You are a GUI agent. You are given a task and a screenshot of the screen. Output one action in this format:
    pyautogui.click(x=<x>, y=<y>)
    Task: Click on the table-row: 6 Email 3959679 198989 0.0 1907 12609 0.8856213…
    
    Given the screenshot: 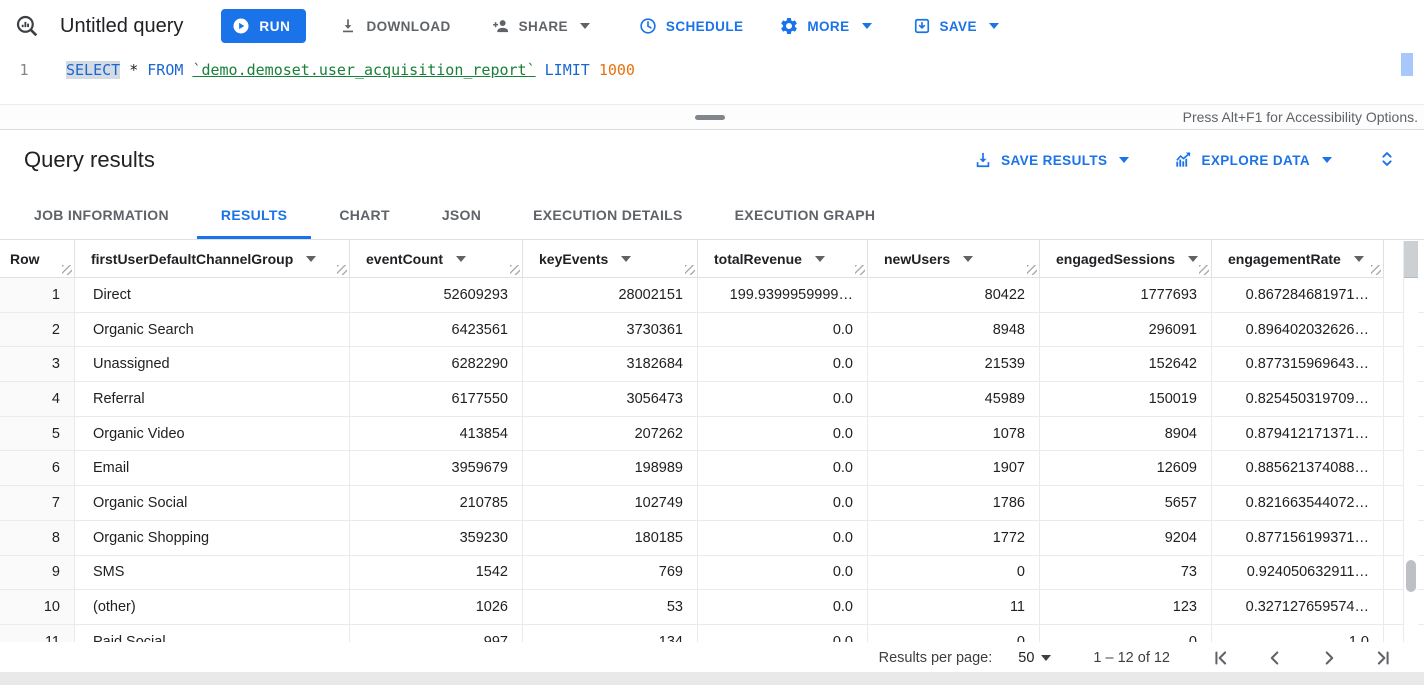 What is the action you would take?
    pyautogui.click(x=712, y=469)
    